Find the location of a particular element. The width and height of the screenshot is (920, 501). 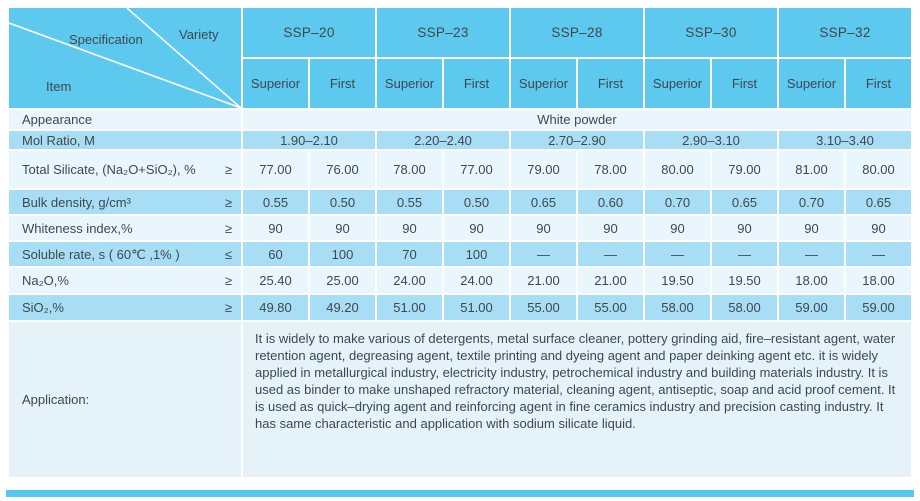

corner-label-specification: Specification is located at coordinates (106, 39).